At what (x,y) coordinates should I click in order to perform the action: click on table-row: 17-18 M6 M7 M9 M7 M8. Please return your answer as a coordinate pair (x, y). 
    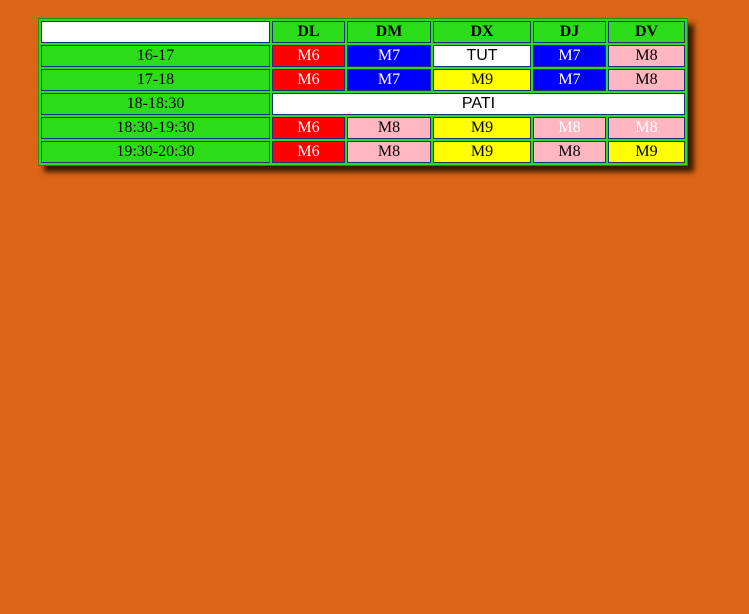
    Looking at the image, I should click on (363, 80).